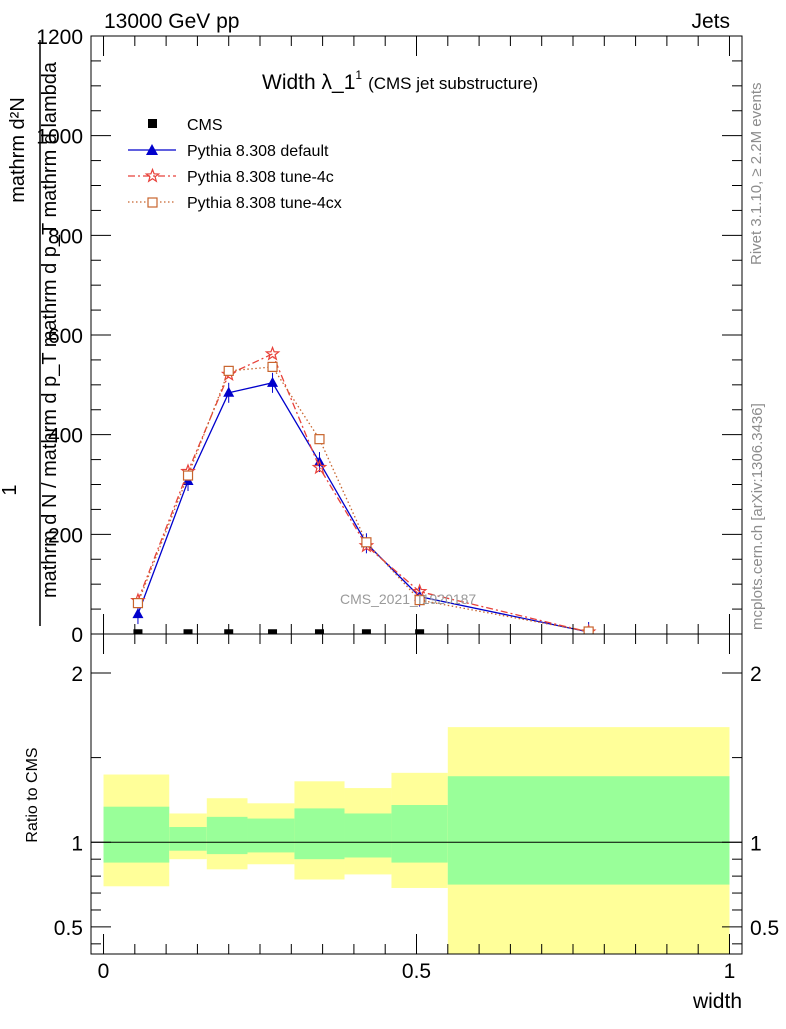  I want to click on legend-item-cms: CMS, so click(185, 125).